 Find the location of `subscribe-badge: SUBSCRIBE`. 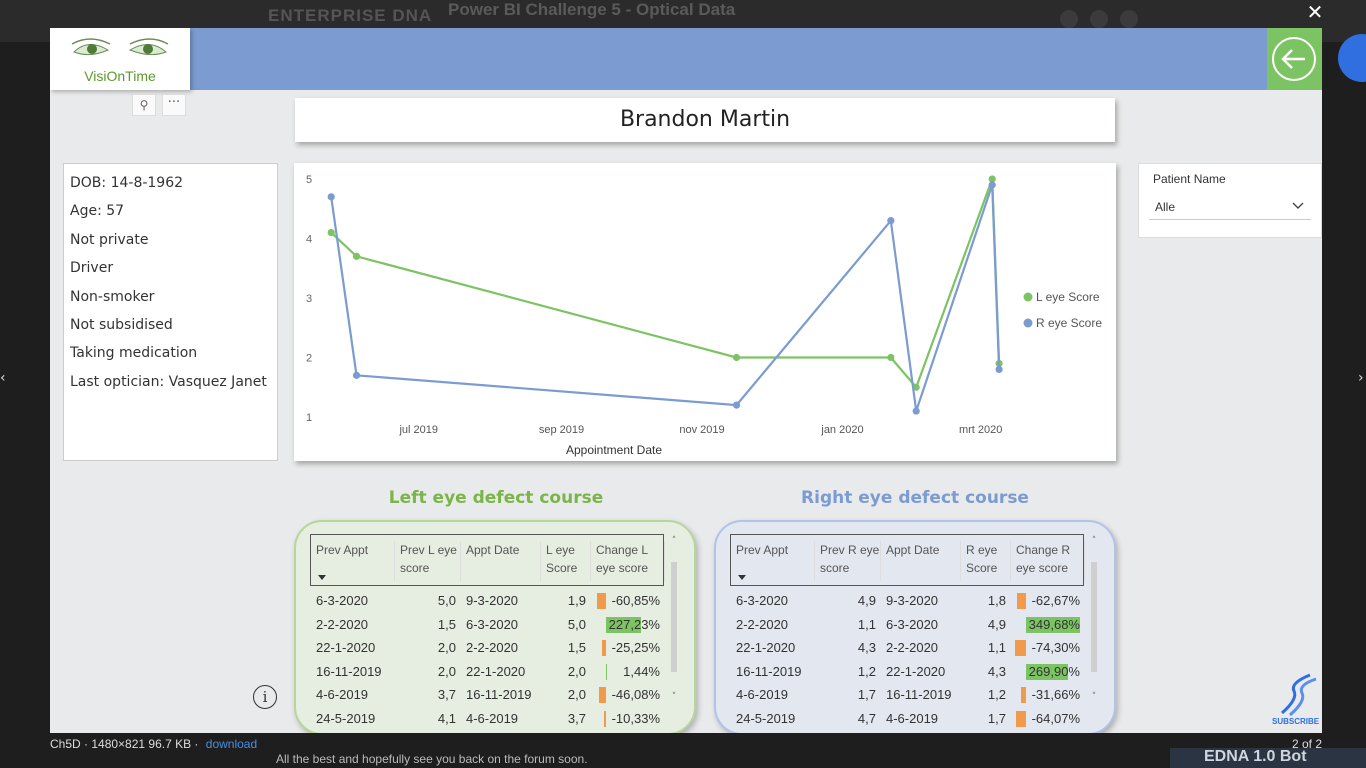

subscribe-badge: SUBSCRIBE is located at coordinates (1297, 700).